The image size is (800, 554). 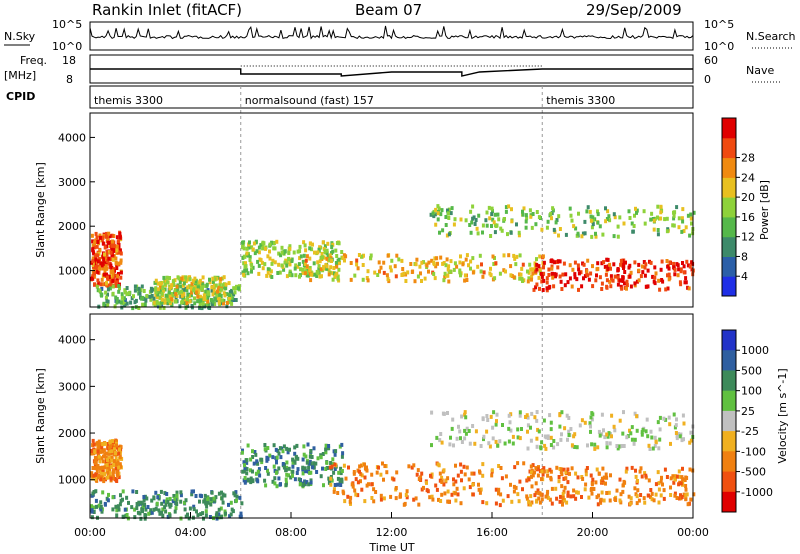 I want to click on colorbar-swatch, so click(x=729, y=148).